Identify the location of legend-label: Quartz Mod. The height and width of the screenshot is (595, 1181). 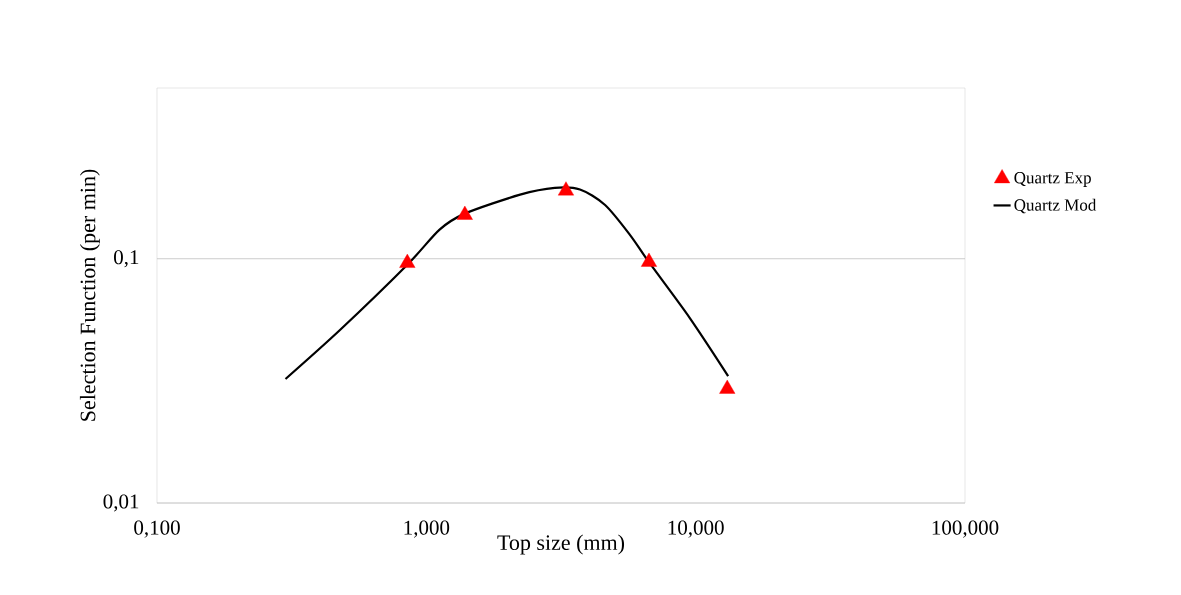
(1055, 206).